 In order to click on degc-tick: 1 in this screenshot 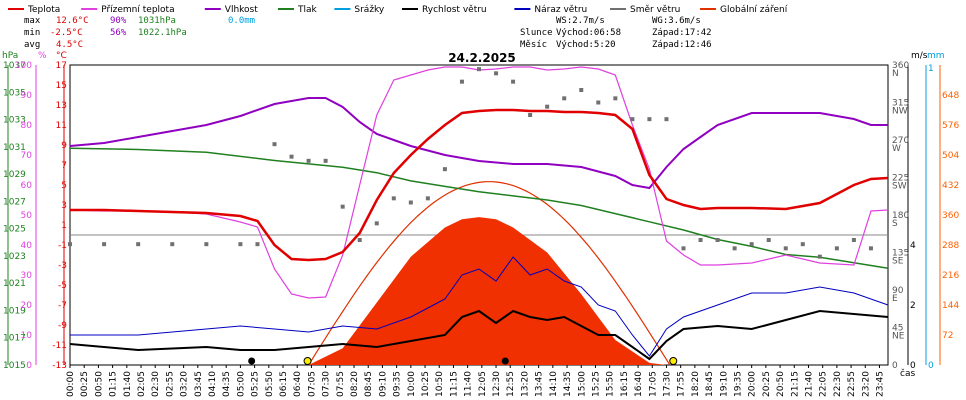, I will do `click(64, 226)`.